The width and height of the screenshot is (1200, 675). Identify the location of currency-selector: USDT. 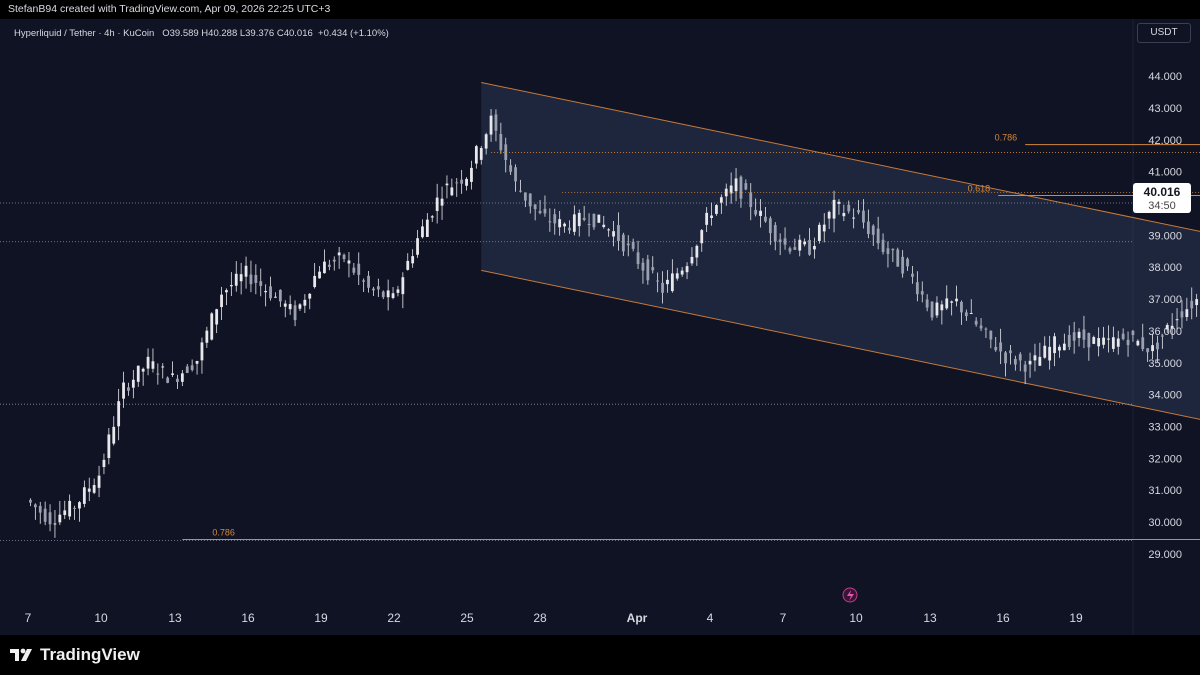
(1164, 33).